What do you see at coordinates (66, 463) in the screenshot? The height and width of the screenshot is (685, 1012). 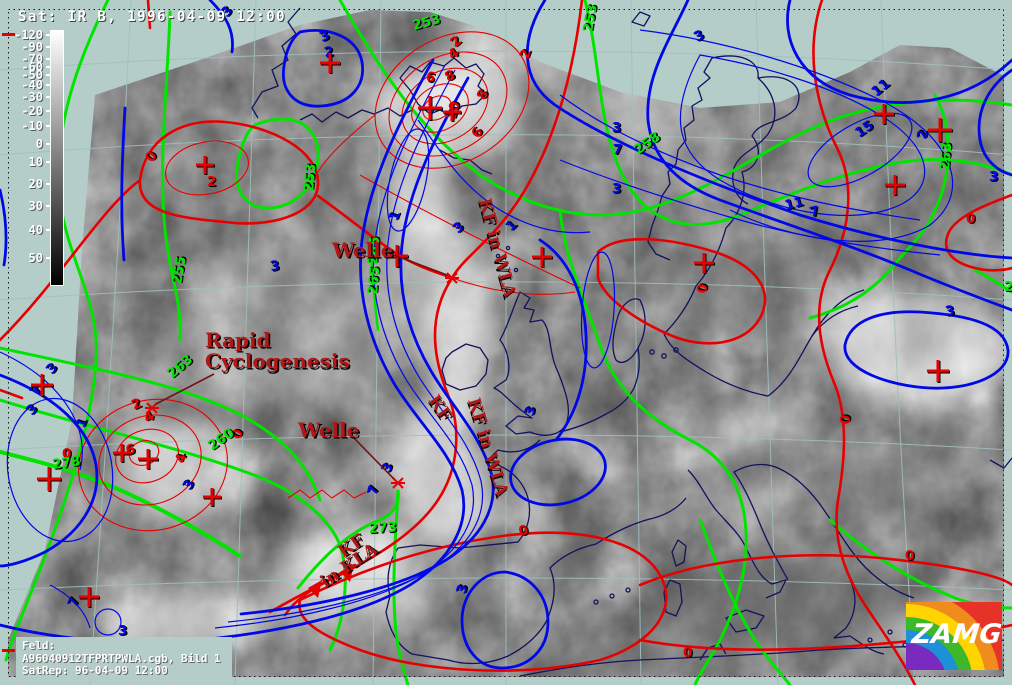 I see `contour-label: 278` at bounding box center [66, 463].